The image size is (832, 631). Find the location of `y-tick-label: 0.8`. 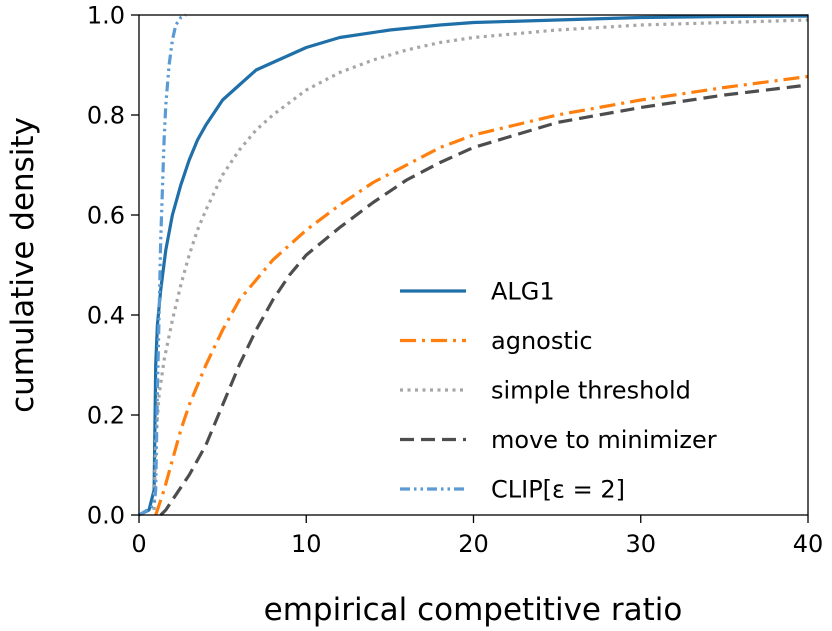

y-tick-label: 0.8 is located at coordinates (106, 116).